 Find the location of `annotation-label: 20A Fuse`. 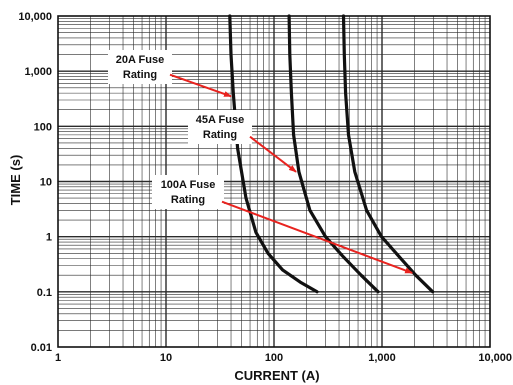

annotation-label: 20A Fuse is located at coordinates (140, 60).